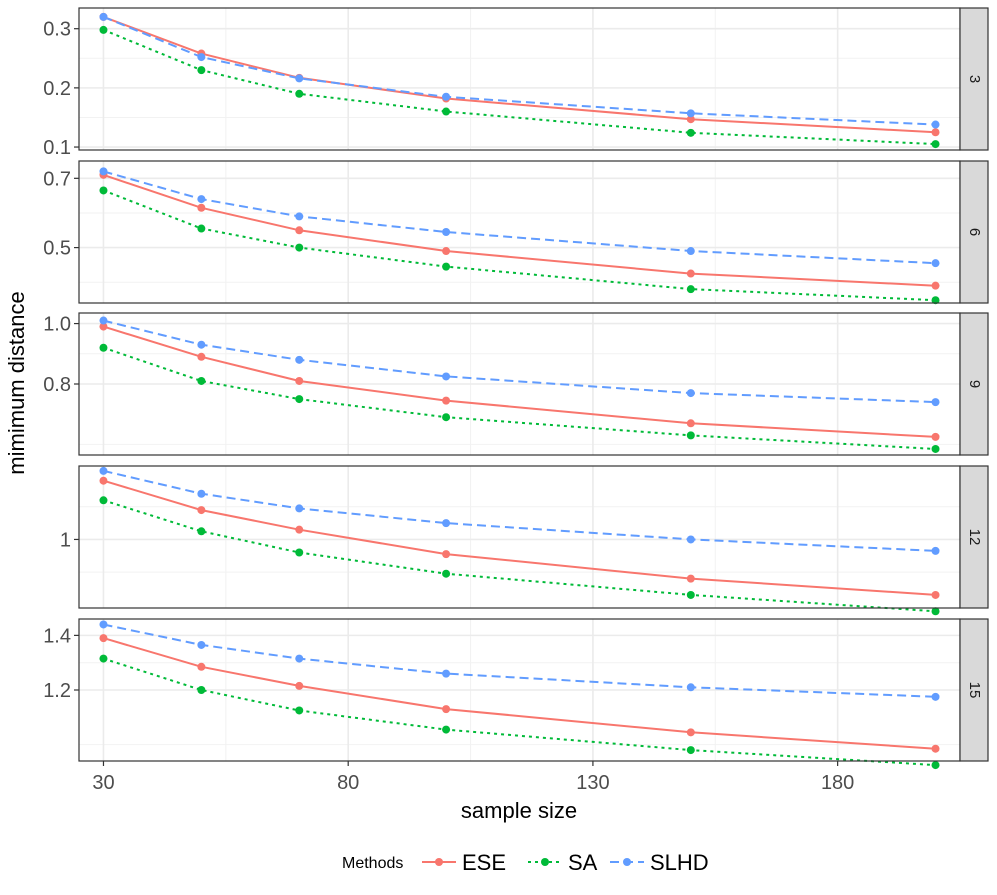 The image size is (997, 895). What do you see at coordinates (16, 382) in the screenshot?
I see `y-axis-title: mimimum distance` at bounding box center [16, 382].